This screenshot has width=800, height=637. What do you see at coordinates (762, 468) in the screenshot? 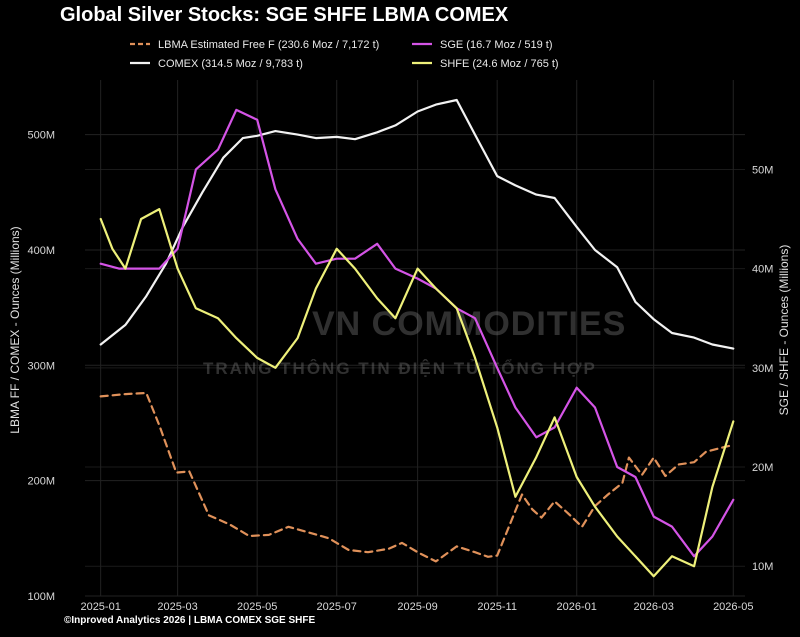
I see `right-tick-label: 20M` at bounding box center [762, 468].